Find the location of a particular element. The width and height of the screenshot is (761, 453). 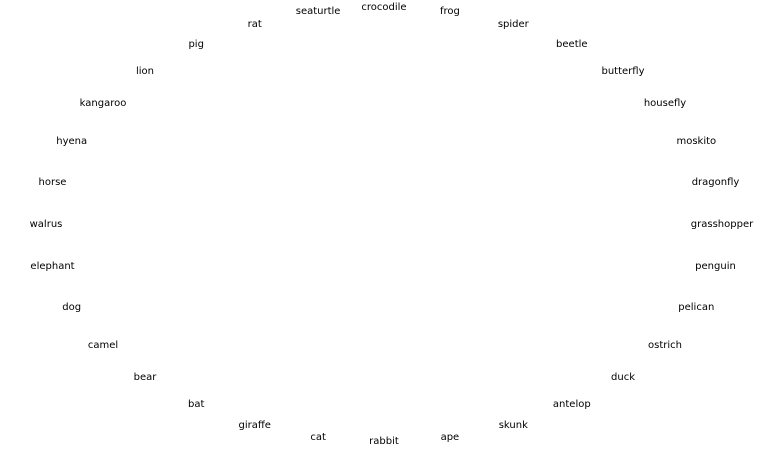

node-label-ape: ape is located at coordinates (450, 437).